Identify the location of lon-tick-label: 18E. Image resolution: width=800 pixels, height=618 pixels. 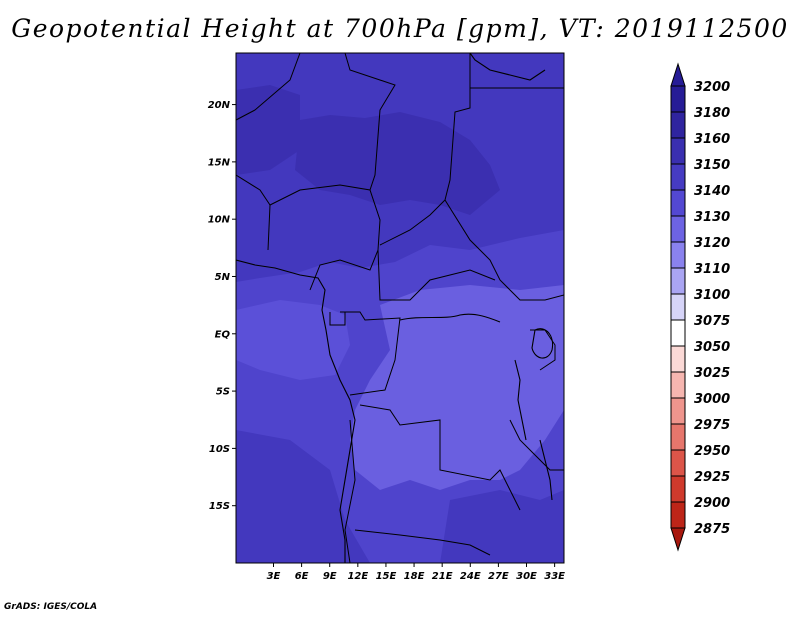
(414, 576).